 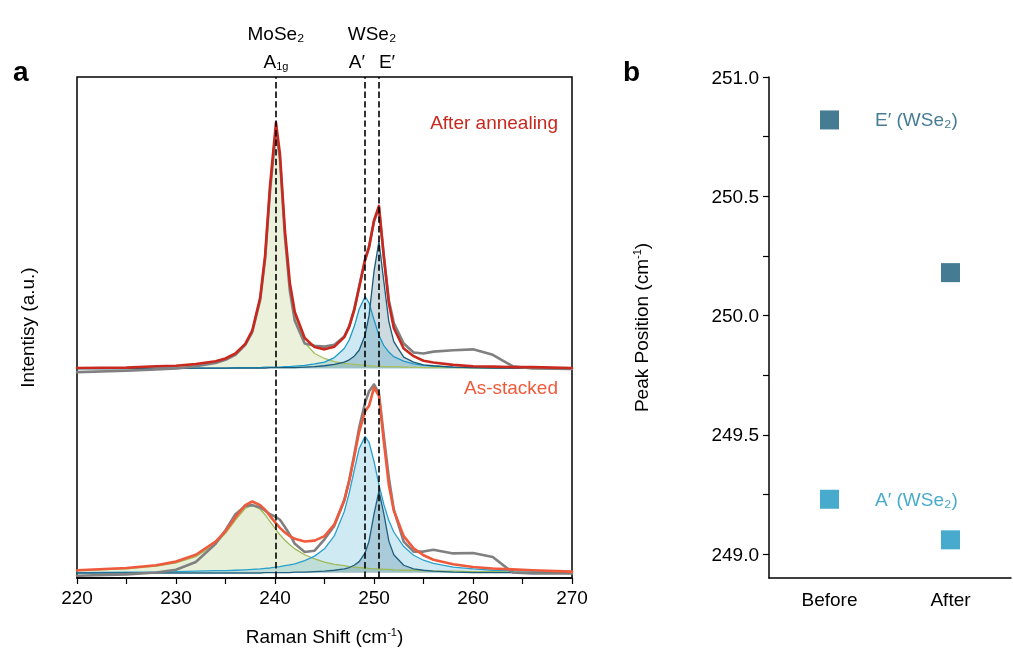 What do you see at coordinates (735, 554) in the screenshot?
I see `y-tick-label: 249.0` at bounding box center [735, 554].